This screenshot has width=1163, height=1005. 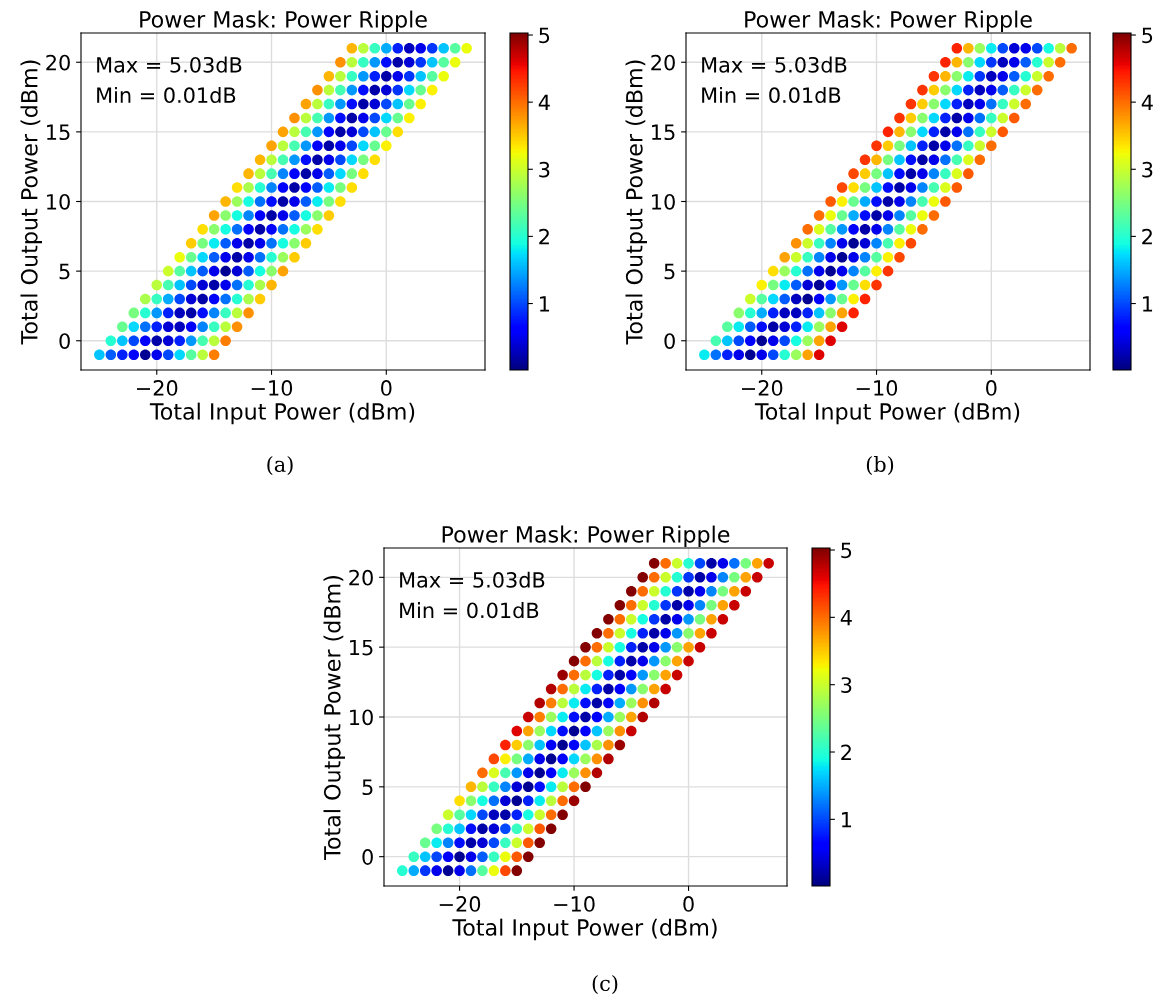 I want to click on text: (c), so click(x=605, y=984).